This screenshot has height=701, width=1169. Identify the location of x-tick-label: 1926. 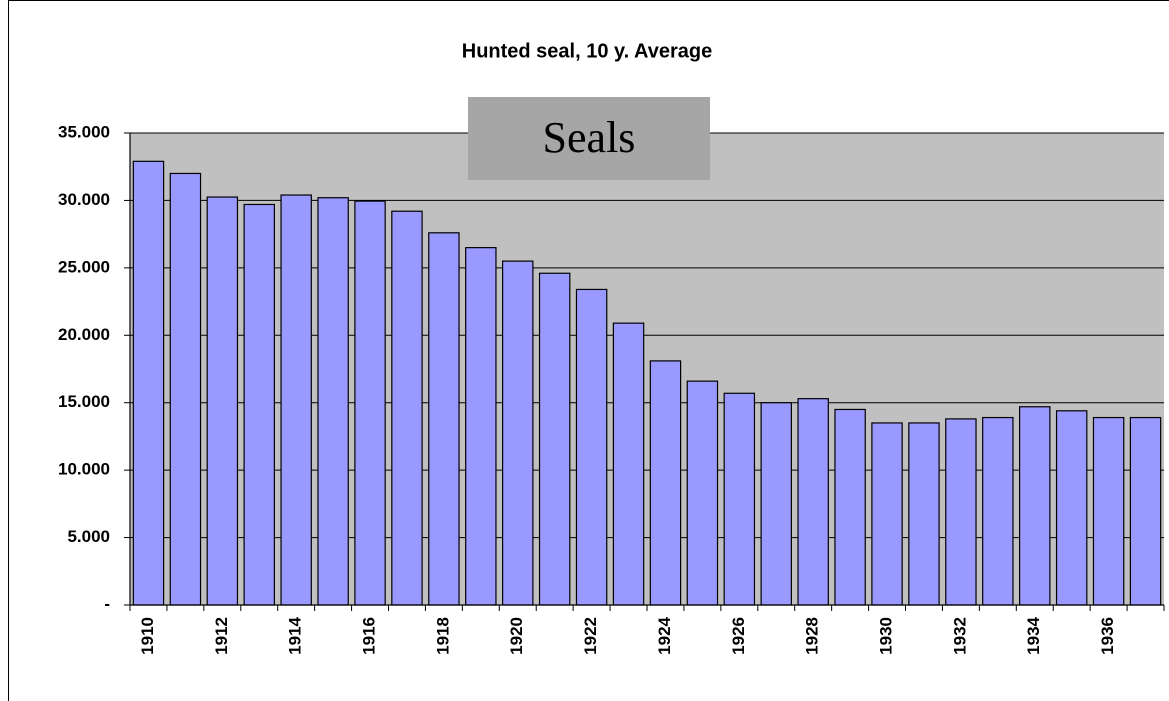
(738, 636).